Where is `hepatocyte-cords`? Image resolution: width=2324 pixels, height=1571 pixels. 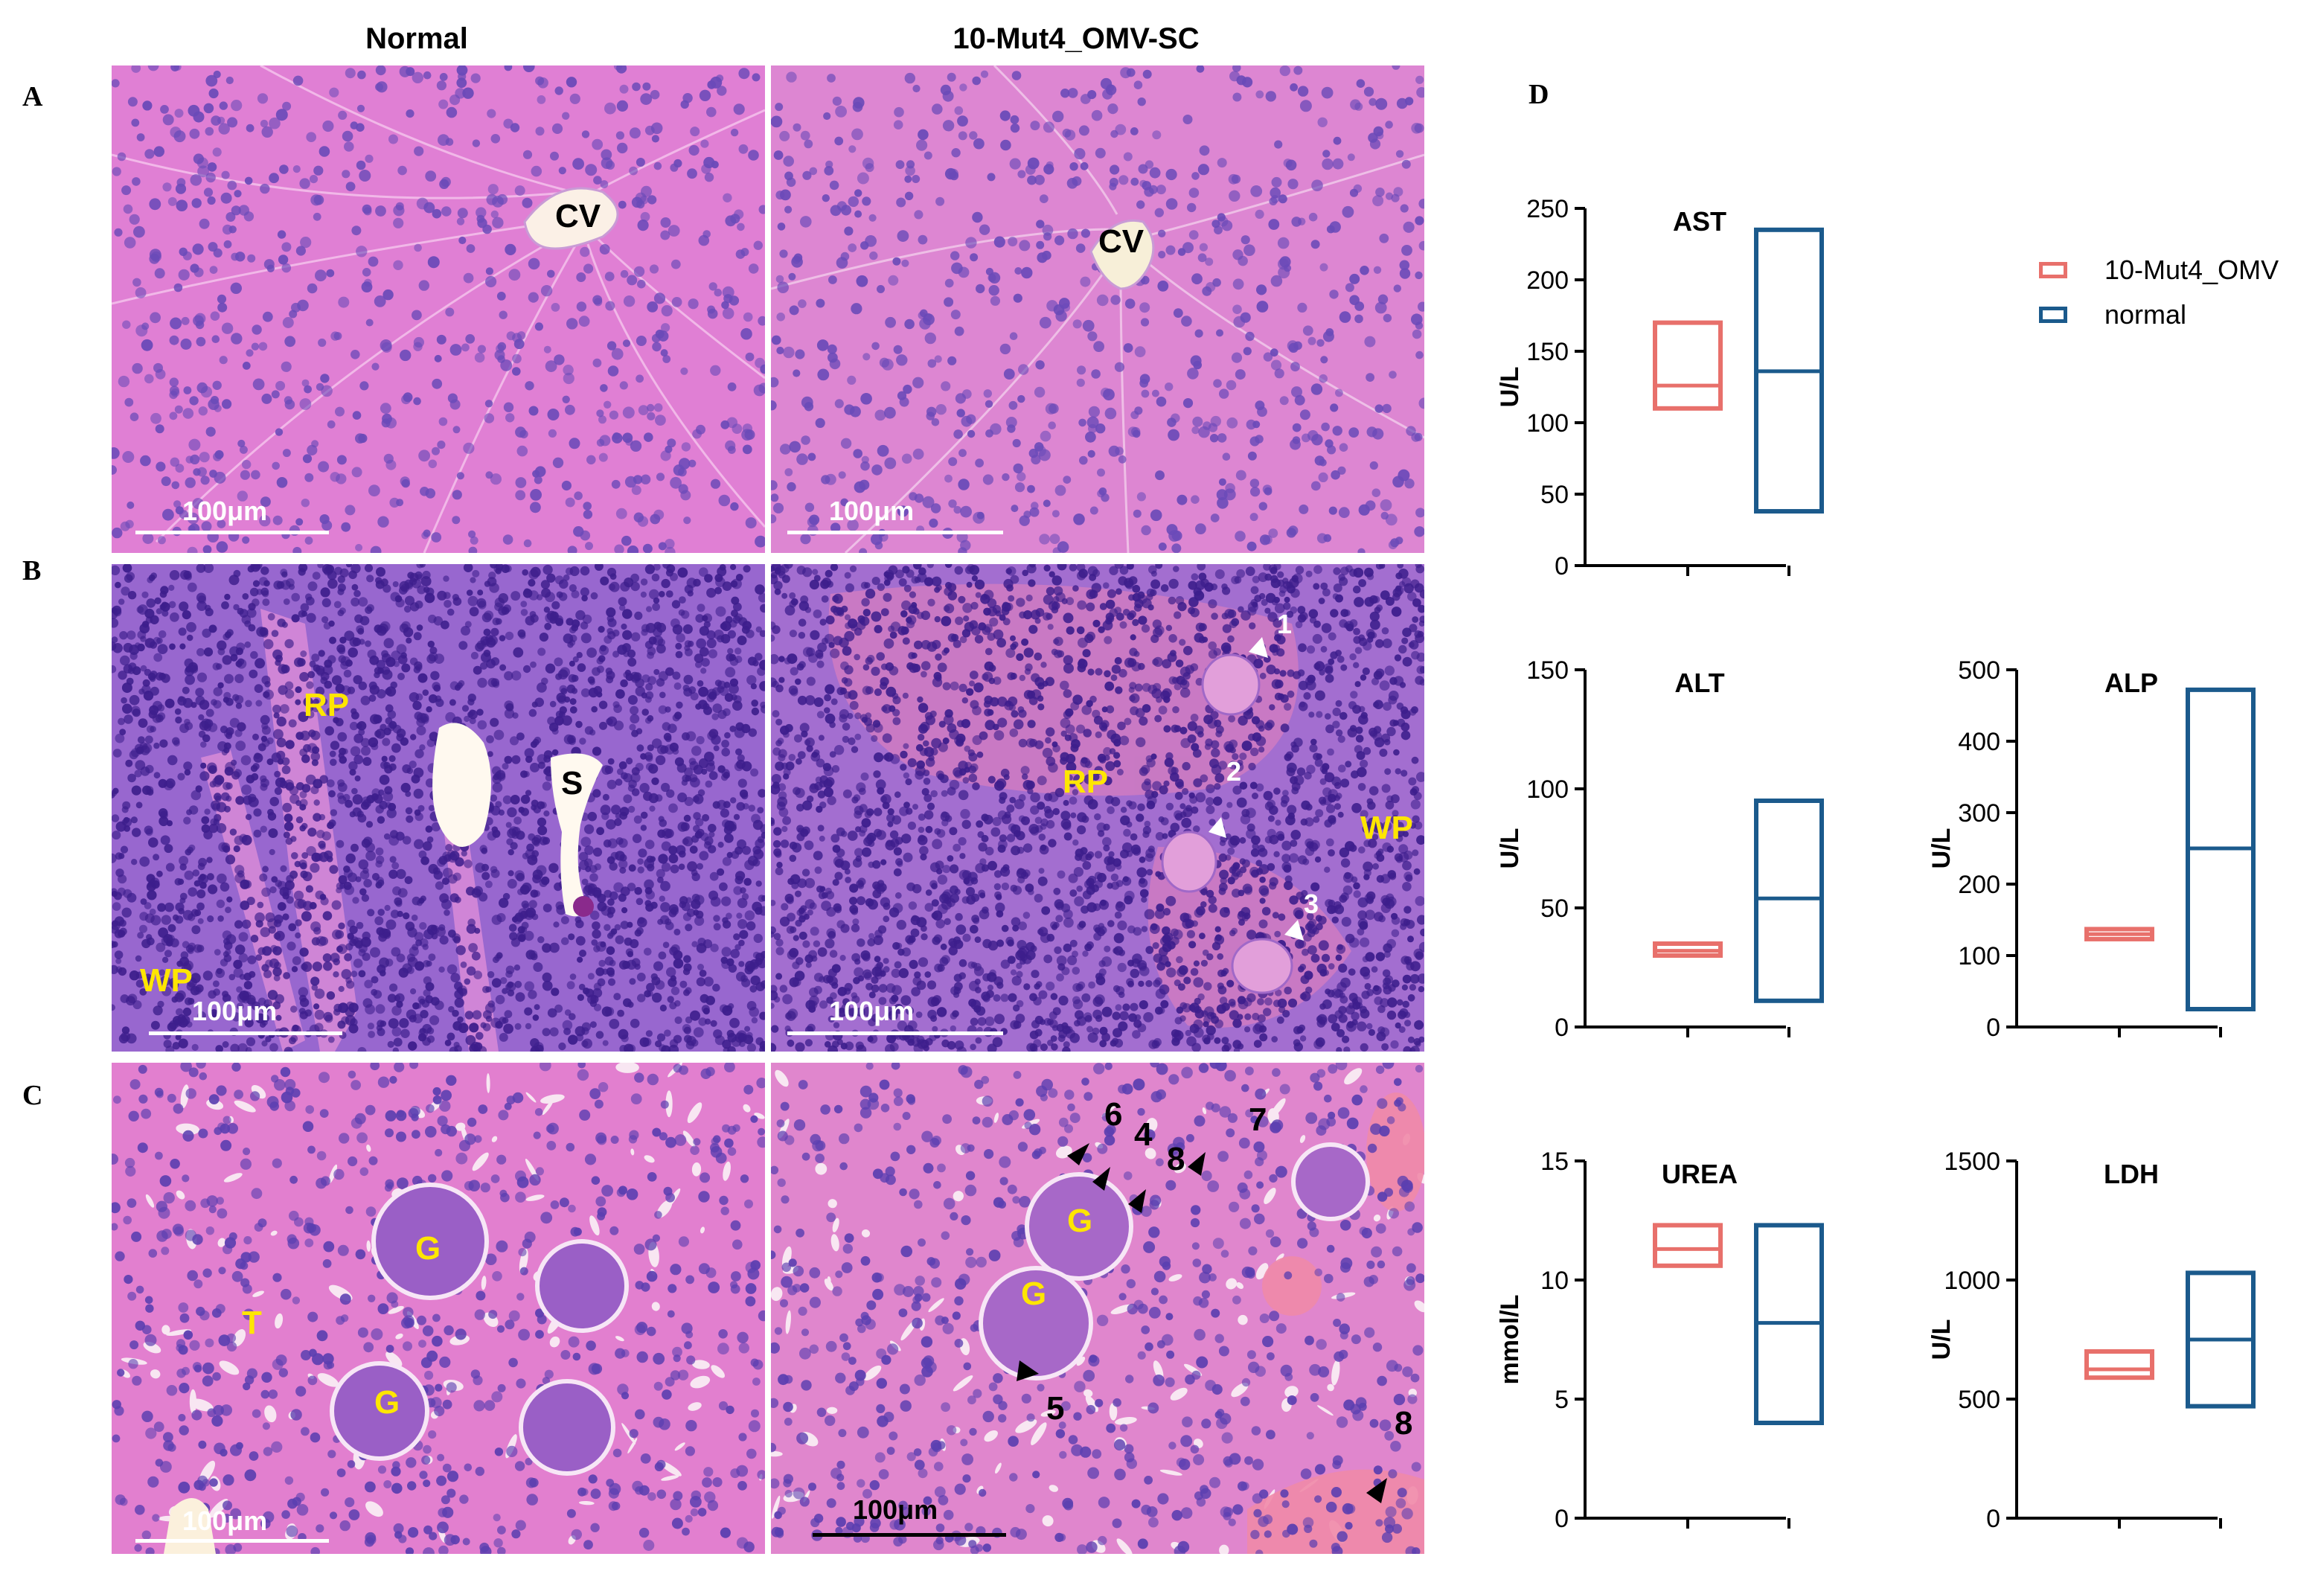
hepatocyte-cords is located at coordinates (439, 309).